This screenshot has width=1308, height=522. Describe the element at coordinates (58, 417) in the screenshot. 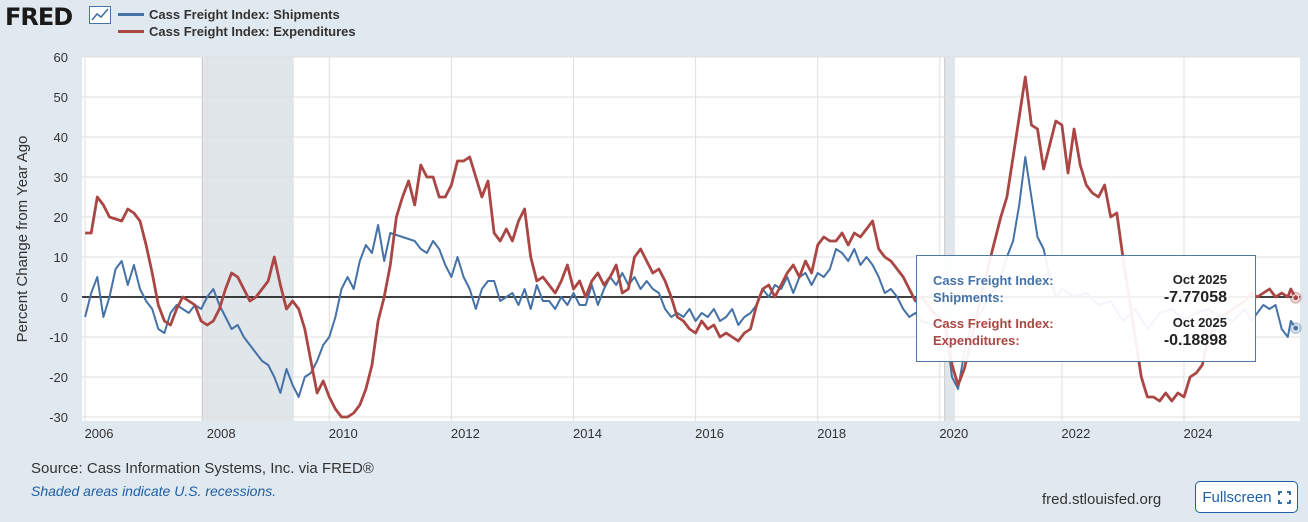

I see `y-tick-label-0: -30` at that location.